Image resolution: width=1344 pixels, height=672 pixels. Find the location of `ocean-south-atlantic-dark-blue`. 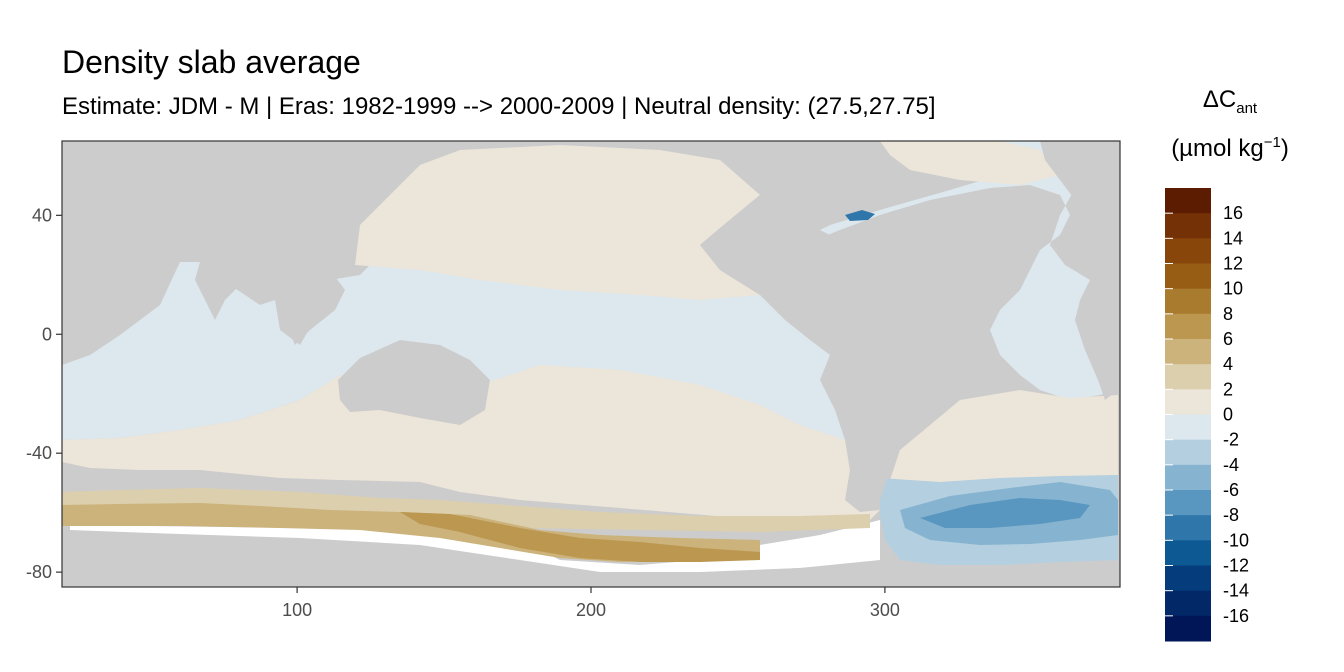

ocean-south-atlantic-dark-blue is located at coordinates (1005, 513).